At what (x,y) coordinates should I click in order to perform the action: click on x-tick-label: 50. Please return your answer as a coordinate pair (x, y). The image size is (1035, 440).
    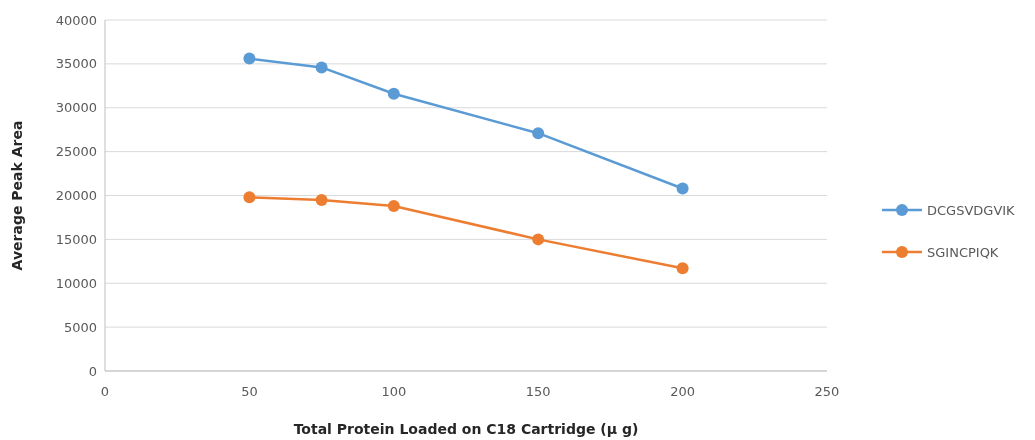
    Looking at the image, I should click on (249, 391).